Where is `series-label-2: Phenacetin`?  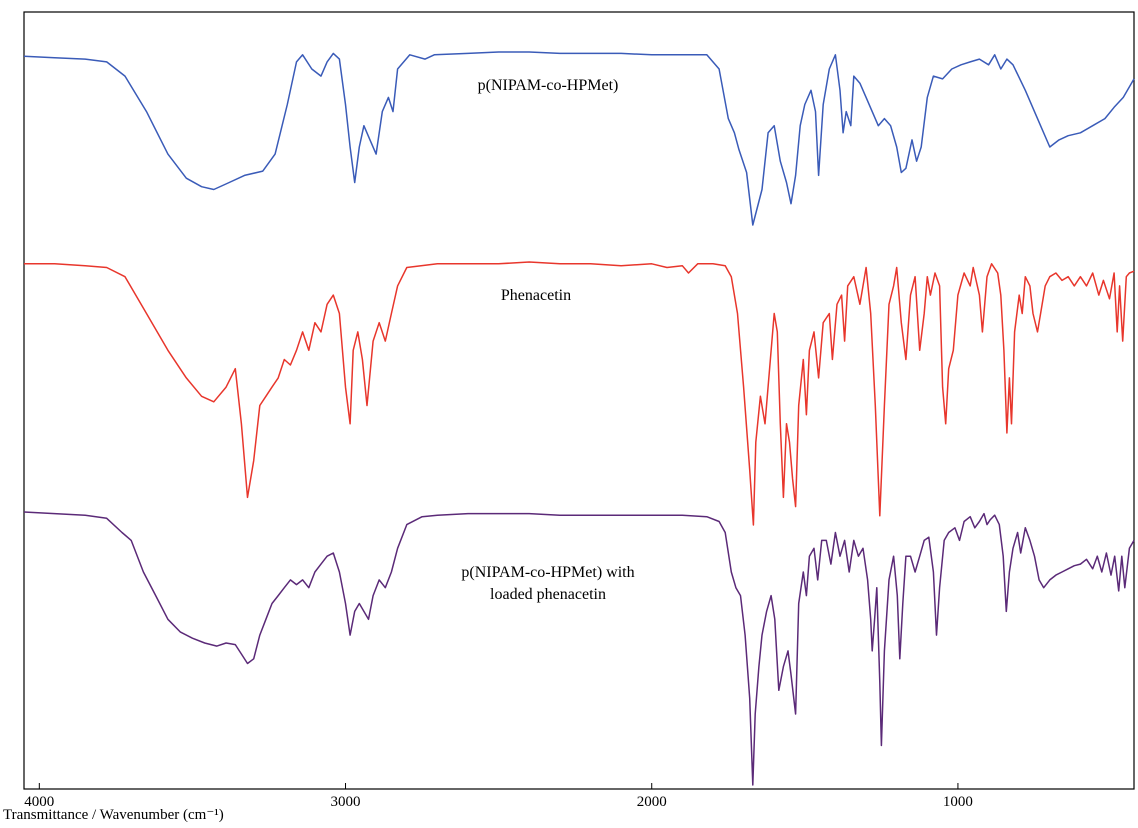 series-label-2: Phenacetin is located at coordinates (536, 295).